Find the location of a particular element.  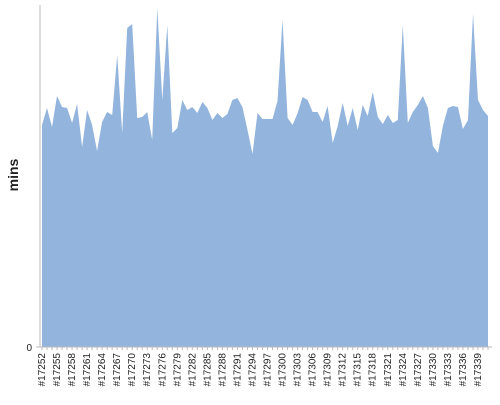

x-tick-label: #17324 is located at coordinates (403, 370).